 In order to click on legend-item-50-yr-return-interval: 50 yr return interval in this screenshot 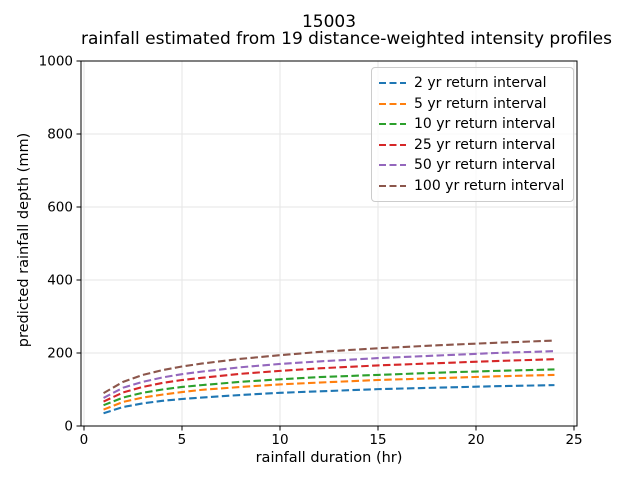, I will do `click(471, 165)`.